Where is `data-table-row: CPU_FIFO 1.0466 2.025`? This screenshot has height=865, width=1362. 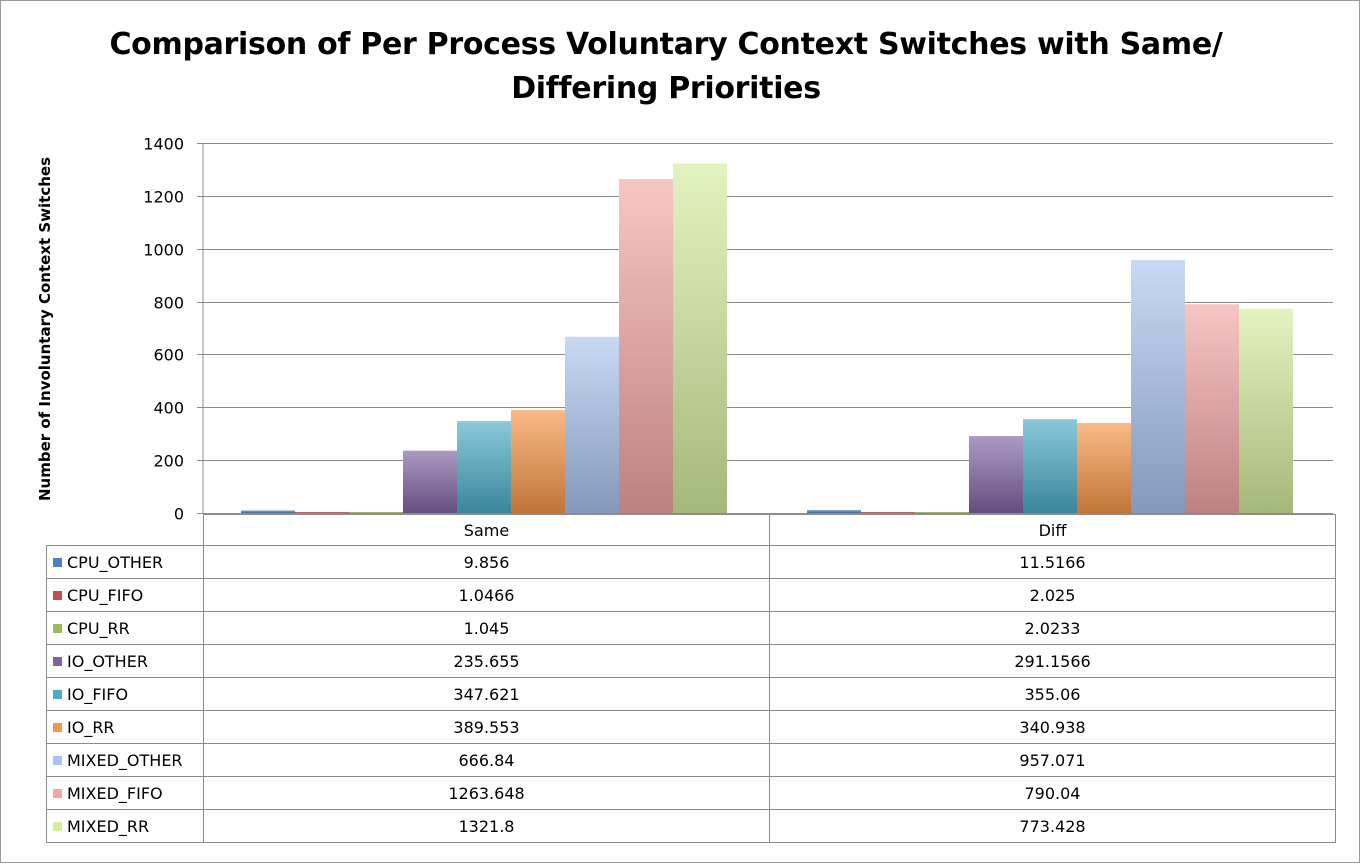
data-table-row: CPU_FIFO 1.0466 2.025 is located at coordinates (691, 595).